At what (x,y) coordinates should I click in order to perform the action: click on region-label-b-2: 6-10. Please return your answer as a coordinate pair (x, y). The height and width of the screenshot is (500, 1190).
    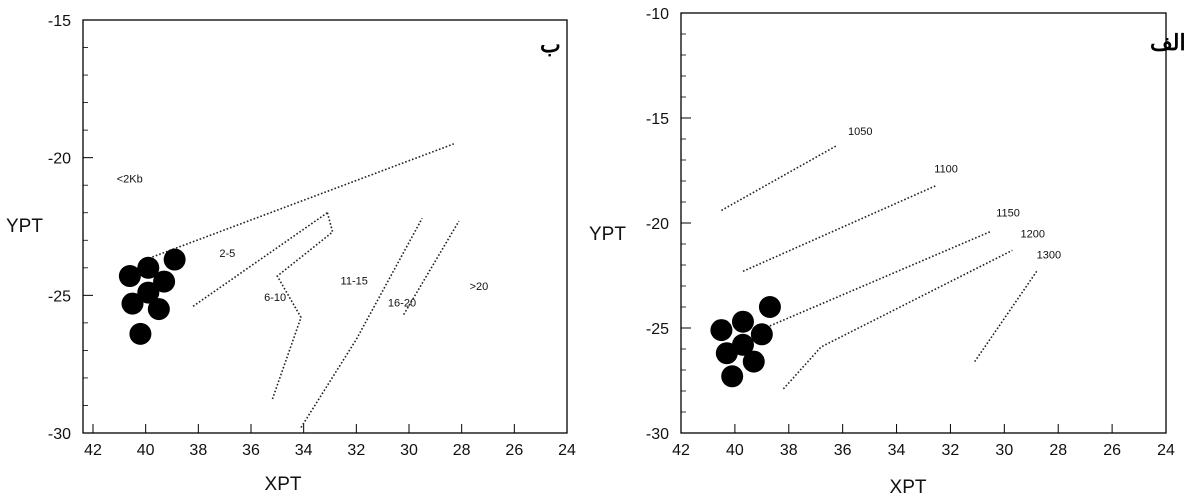
    Looking at the image, I should click on (275, 298).